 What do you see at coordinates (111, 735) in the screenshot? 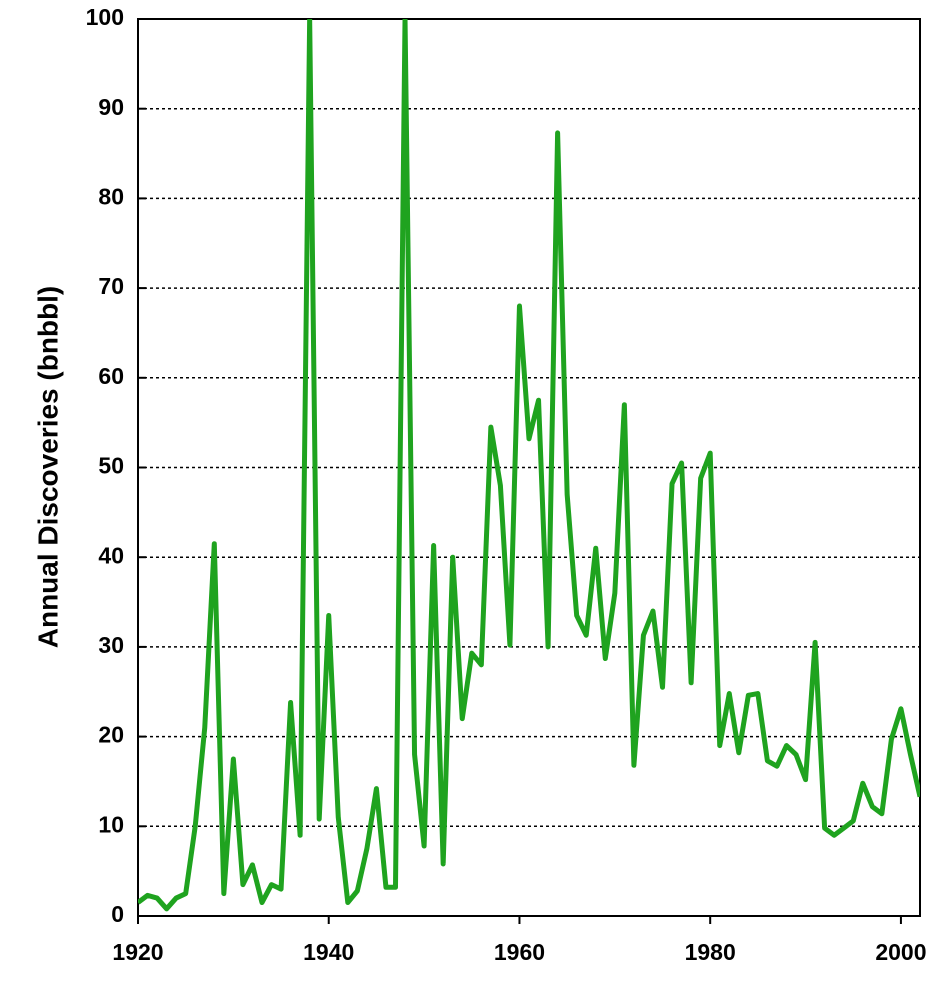
I see `y-tick-label: 20` at bounding box center [111, 735].